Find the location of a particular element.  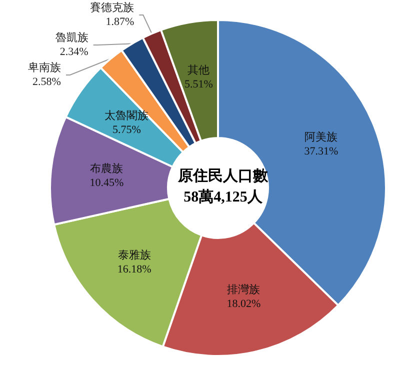

slice-label: 太魯閣族 is located at coordinates (126, 115).